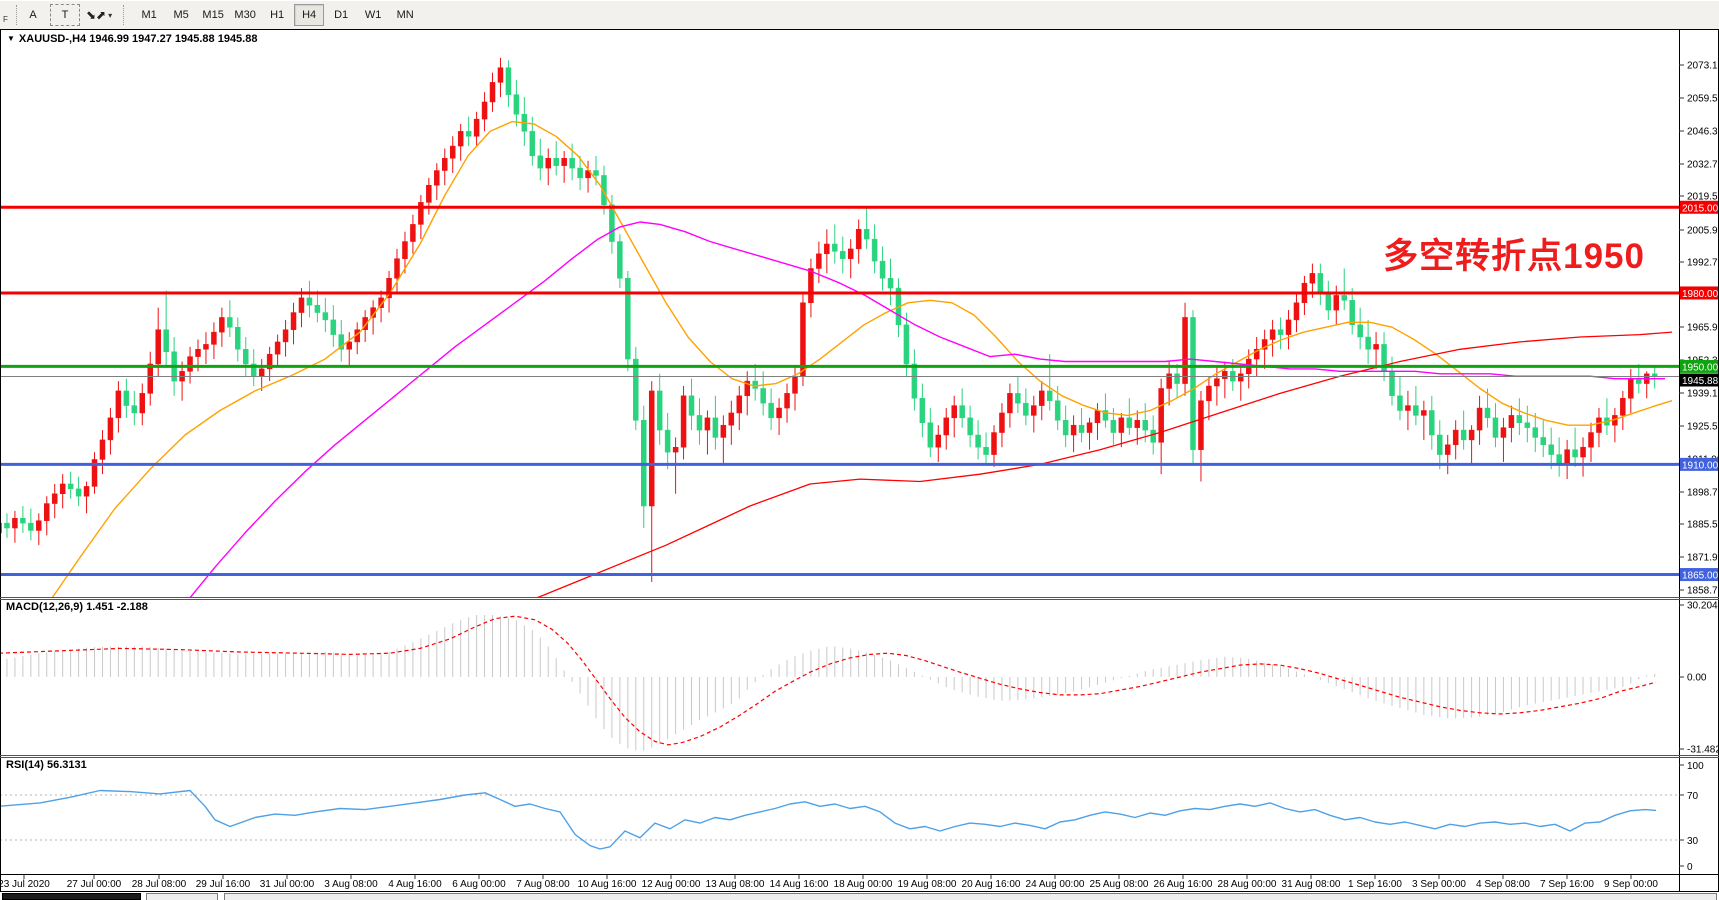 The image size is (1719, 900). Describe the element at coordinates (110, 15) in the screenshot. I see `chevron-down-icon: ▾` at that location.